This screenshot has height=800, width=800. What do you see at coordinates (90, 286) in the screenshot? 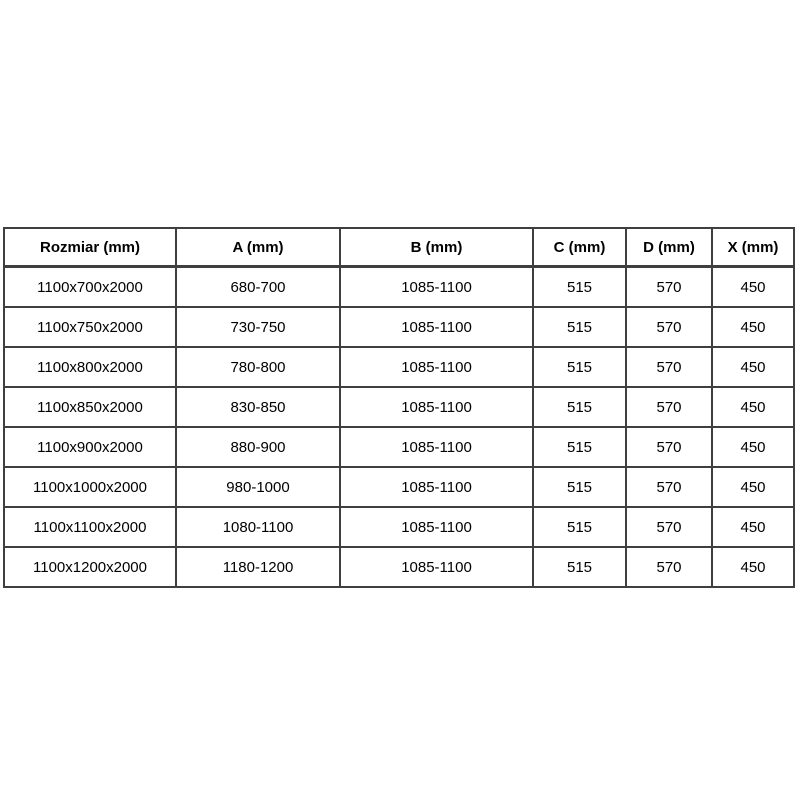
I see `table-cell: 1100x700x2000` at bounding box center [90, 286].